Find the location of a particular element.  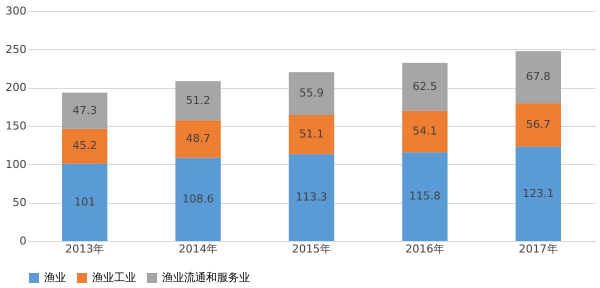

data-label: 56.7 is located at coordinates (538, 124).